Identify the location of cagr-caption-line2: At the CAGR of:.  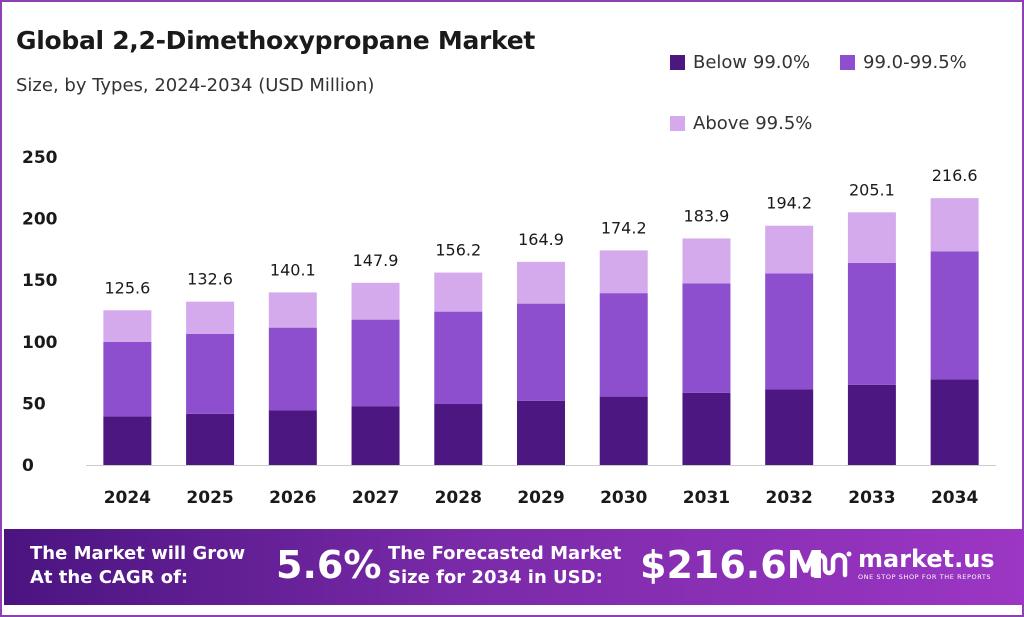
(109, 577).